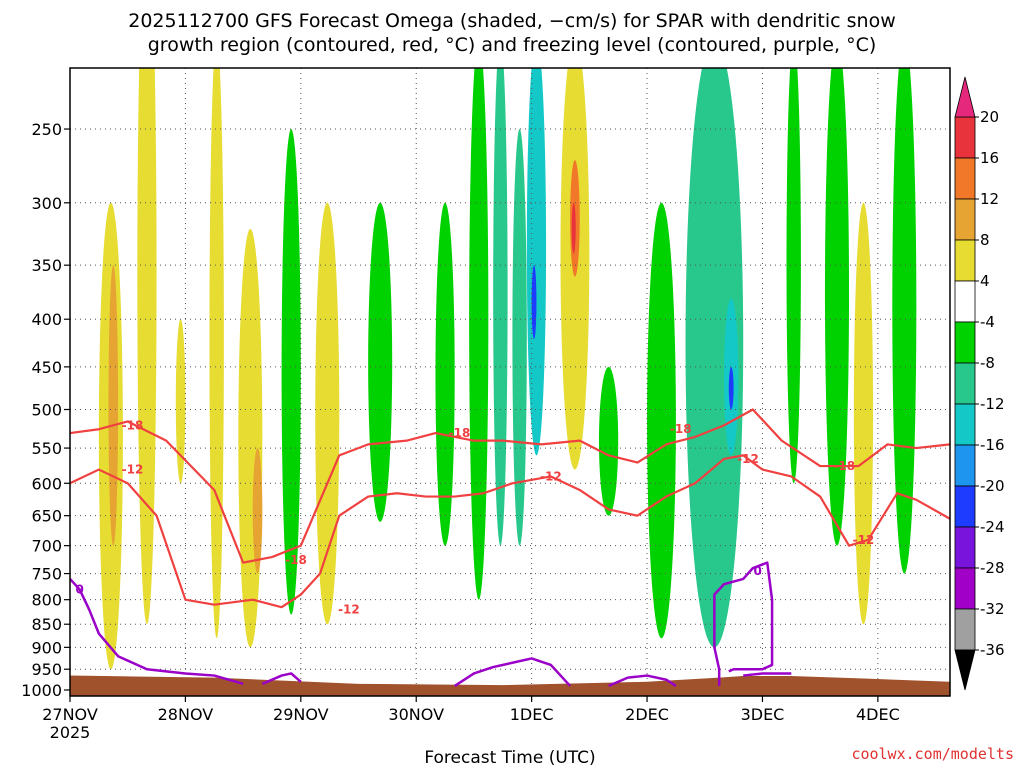  I want to click on y-tick-label: 500, so click(46, 410).